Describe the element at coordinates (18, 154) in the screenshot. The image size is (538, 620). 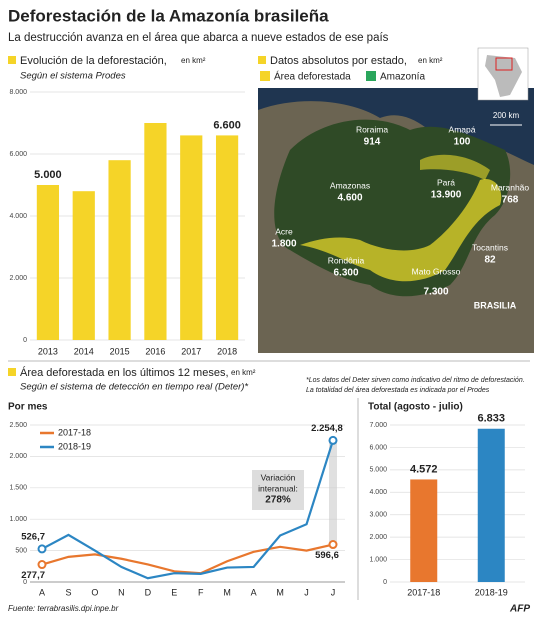
I see `y-tick-label: 6.000` at that location.